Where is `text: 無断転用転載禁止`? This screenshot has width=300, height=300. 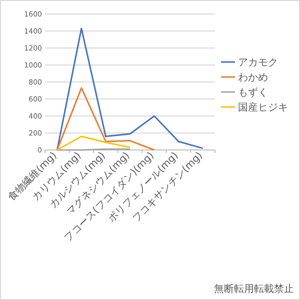 text: 無断転用転載禁止 is located at coordinates (254, 289).